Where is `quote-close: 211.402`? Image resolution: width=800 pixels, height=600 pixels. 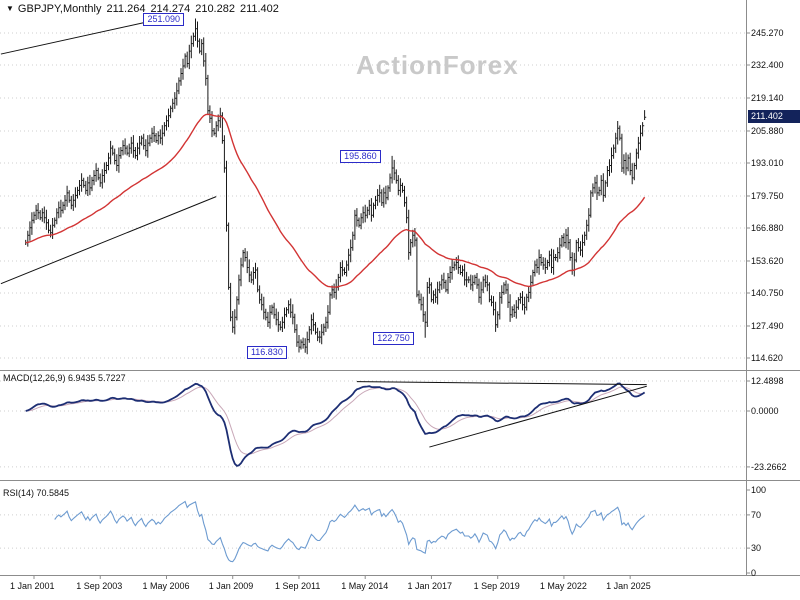 quote-close: 211.402 is located at coordinates (259, 9).